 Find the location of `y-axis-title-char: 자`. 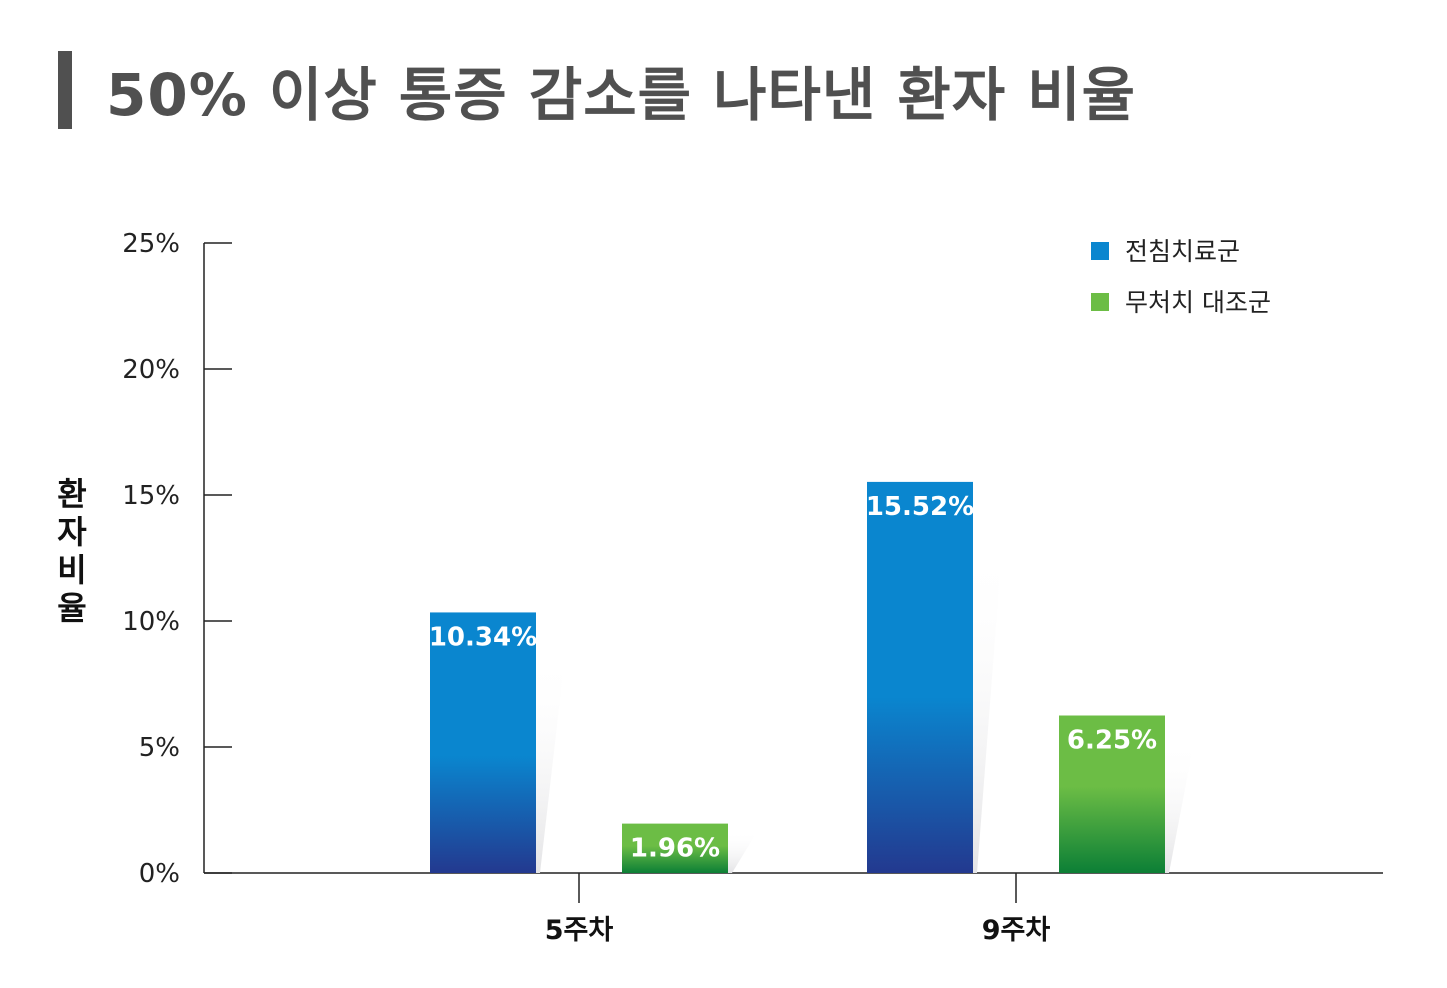

y-axis-title-char: 자 is located at coordinates (72, 532).